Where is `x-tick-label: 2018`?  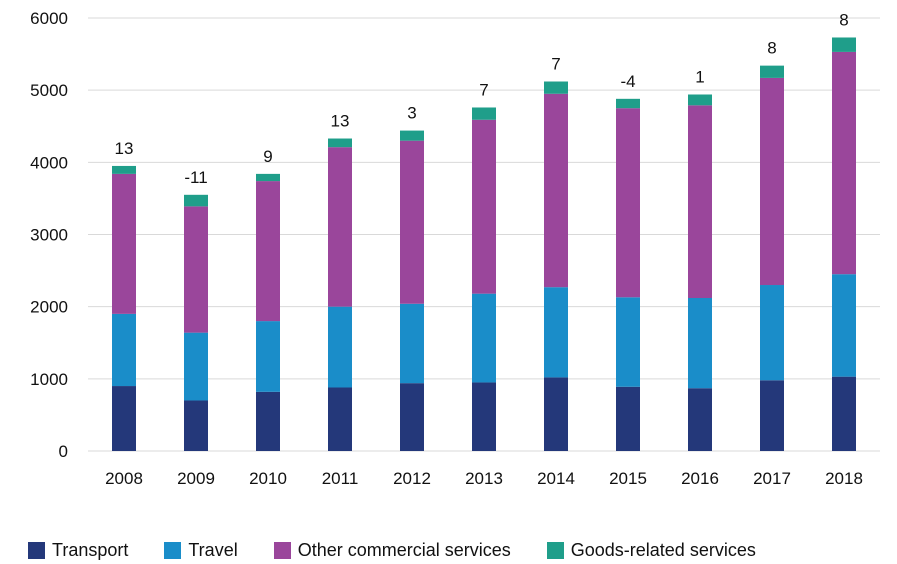
x-tick-label: 2018 is located at coordinates (844, 478).